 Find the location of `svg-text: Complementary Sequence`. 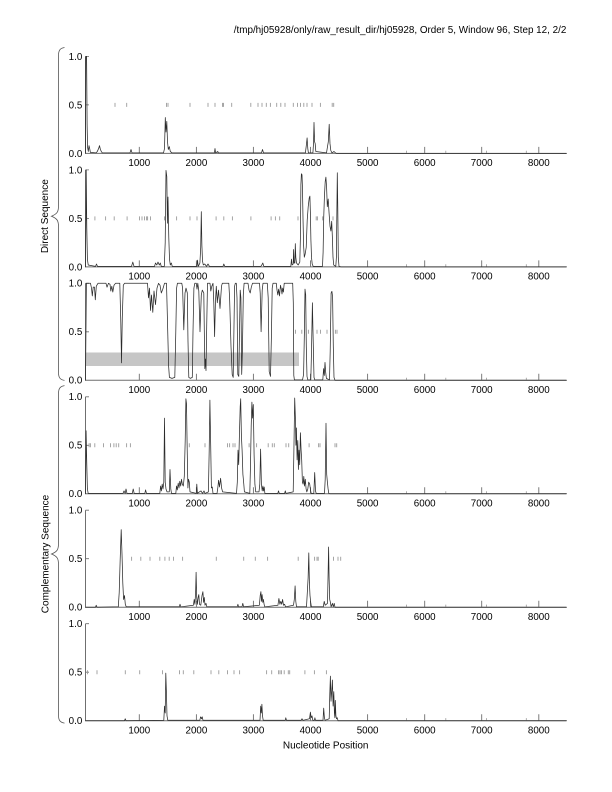

svg-text: Complementary Sequence is located at coordinates (46, 553).